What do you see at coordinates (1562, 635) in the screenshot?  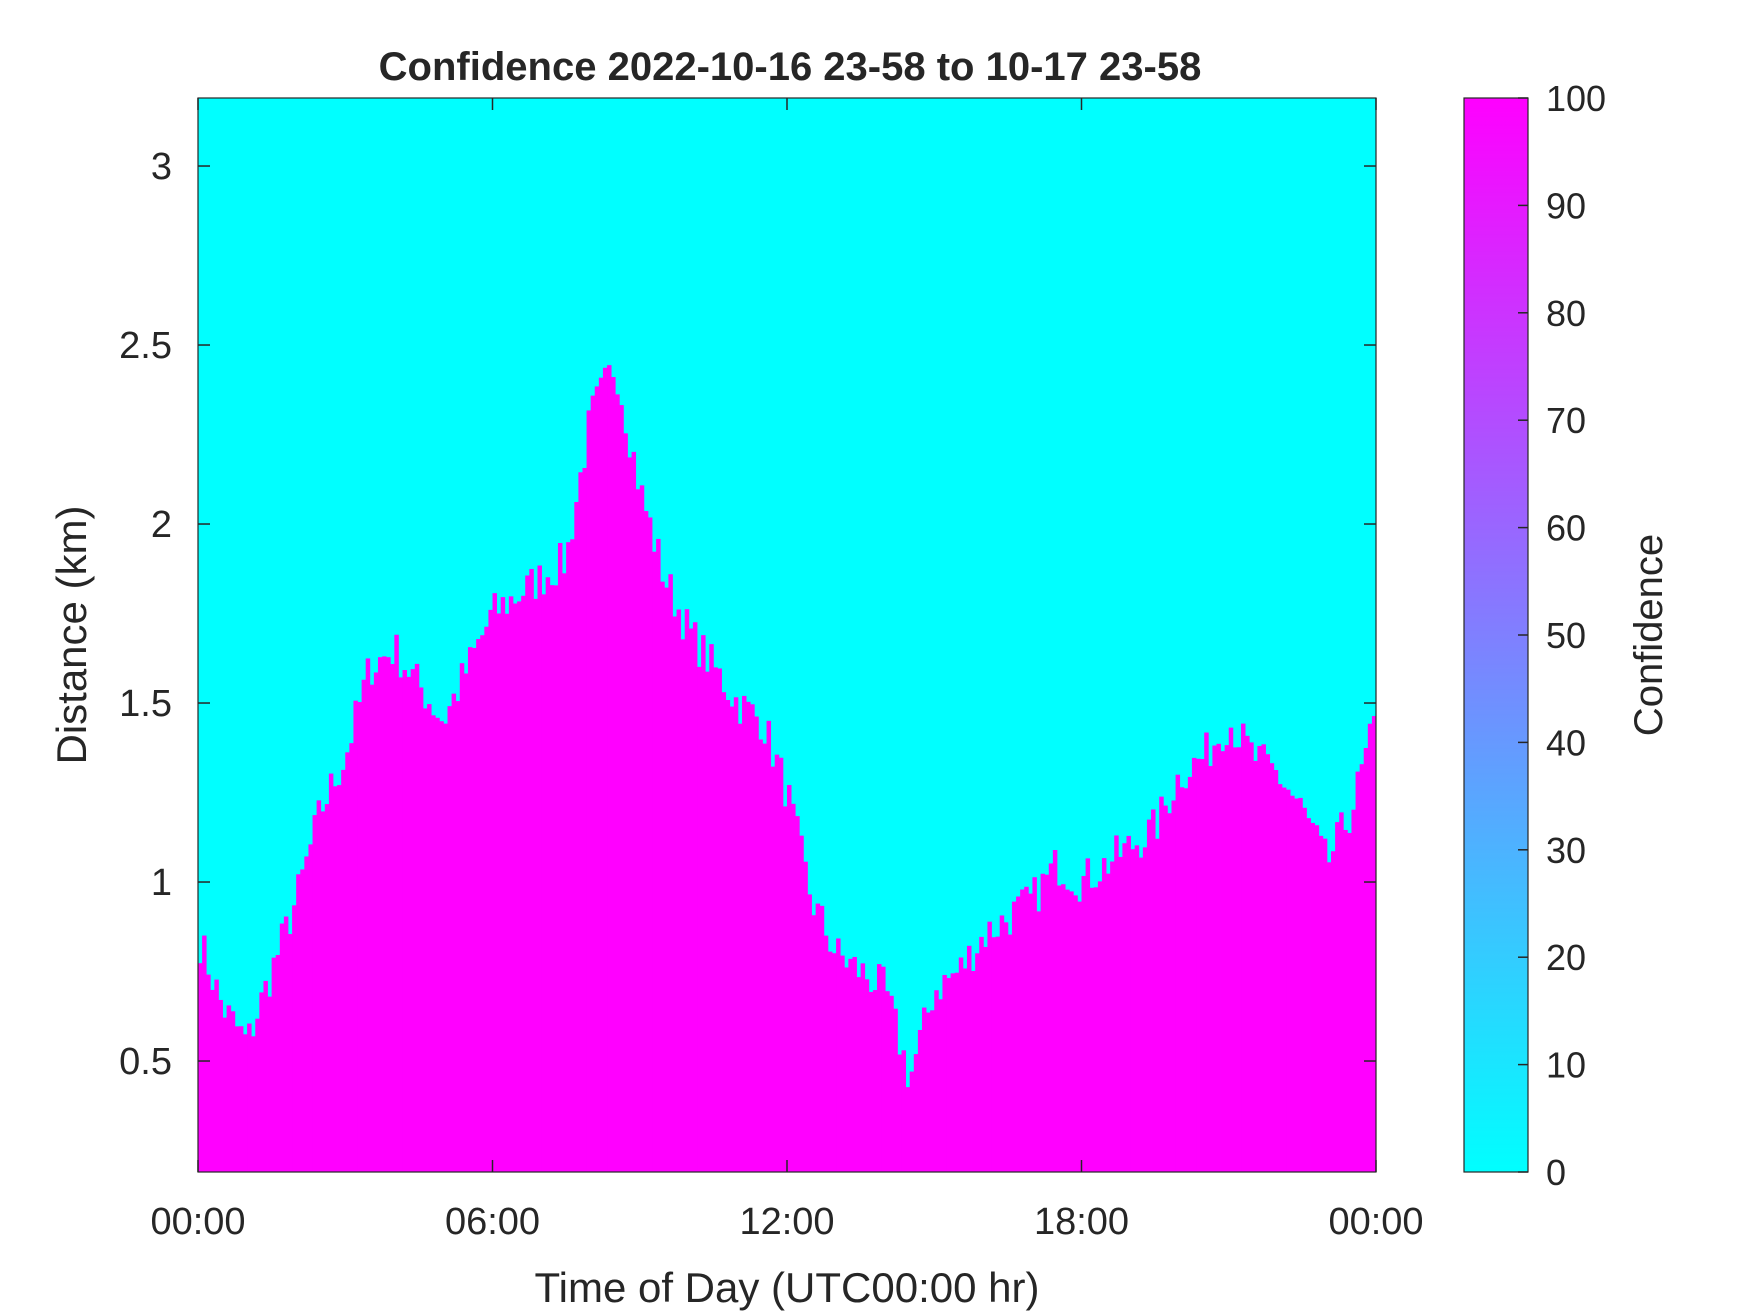 I see `colorbar-ticks: 0 10 20 30 40 50 60 70 80 90 100` at bounding box center [1562, 635].